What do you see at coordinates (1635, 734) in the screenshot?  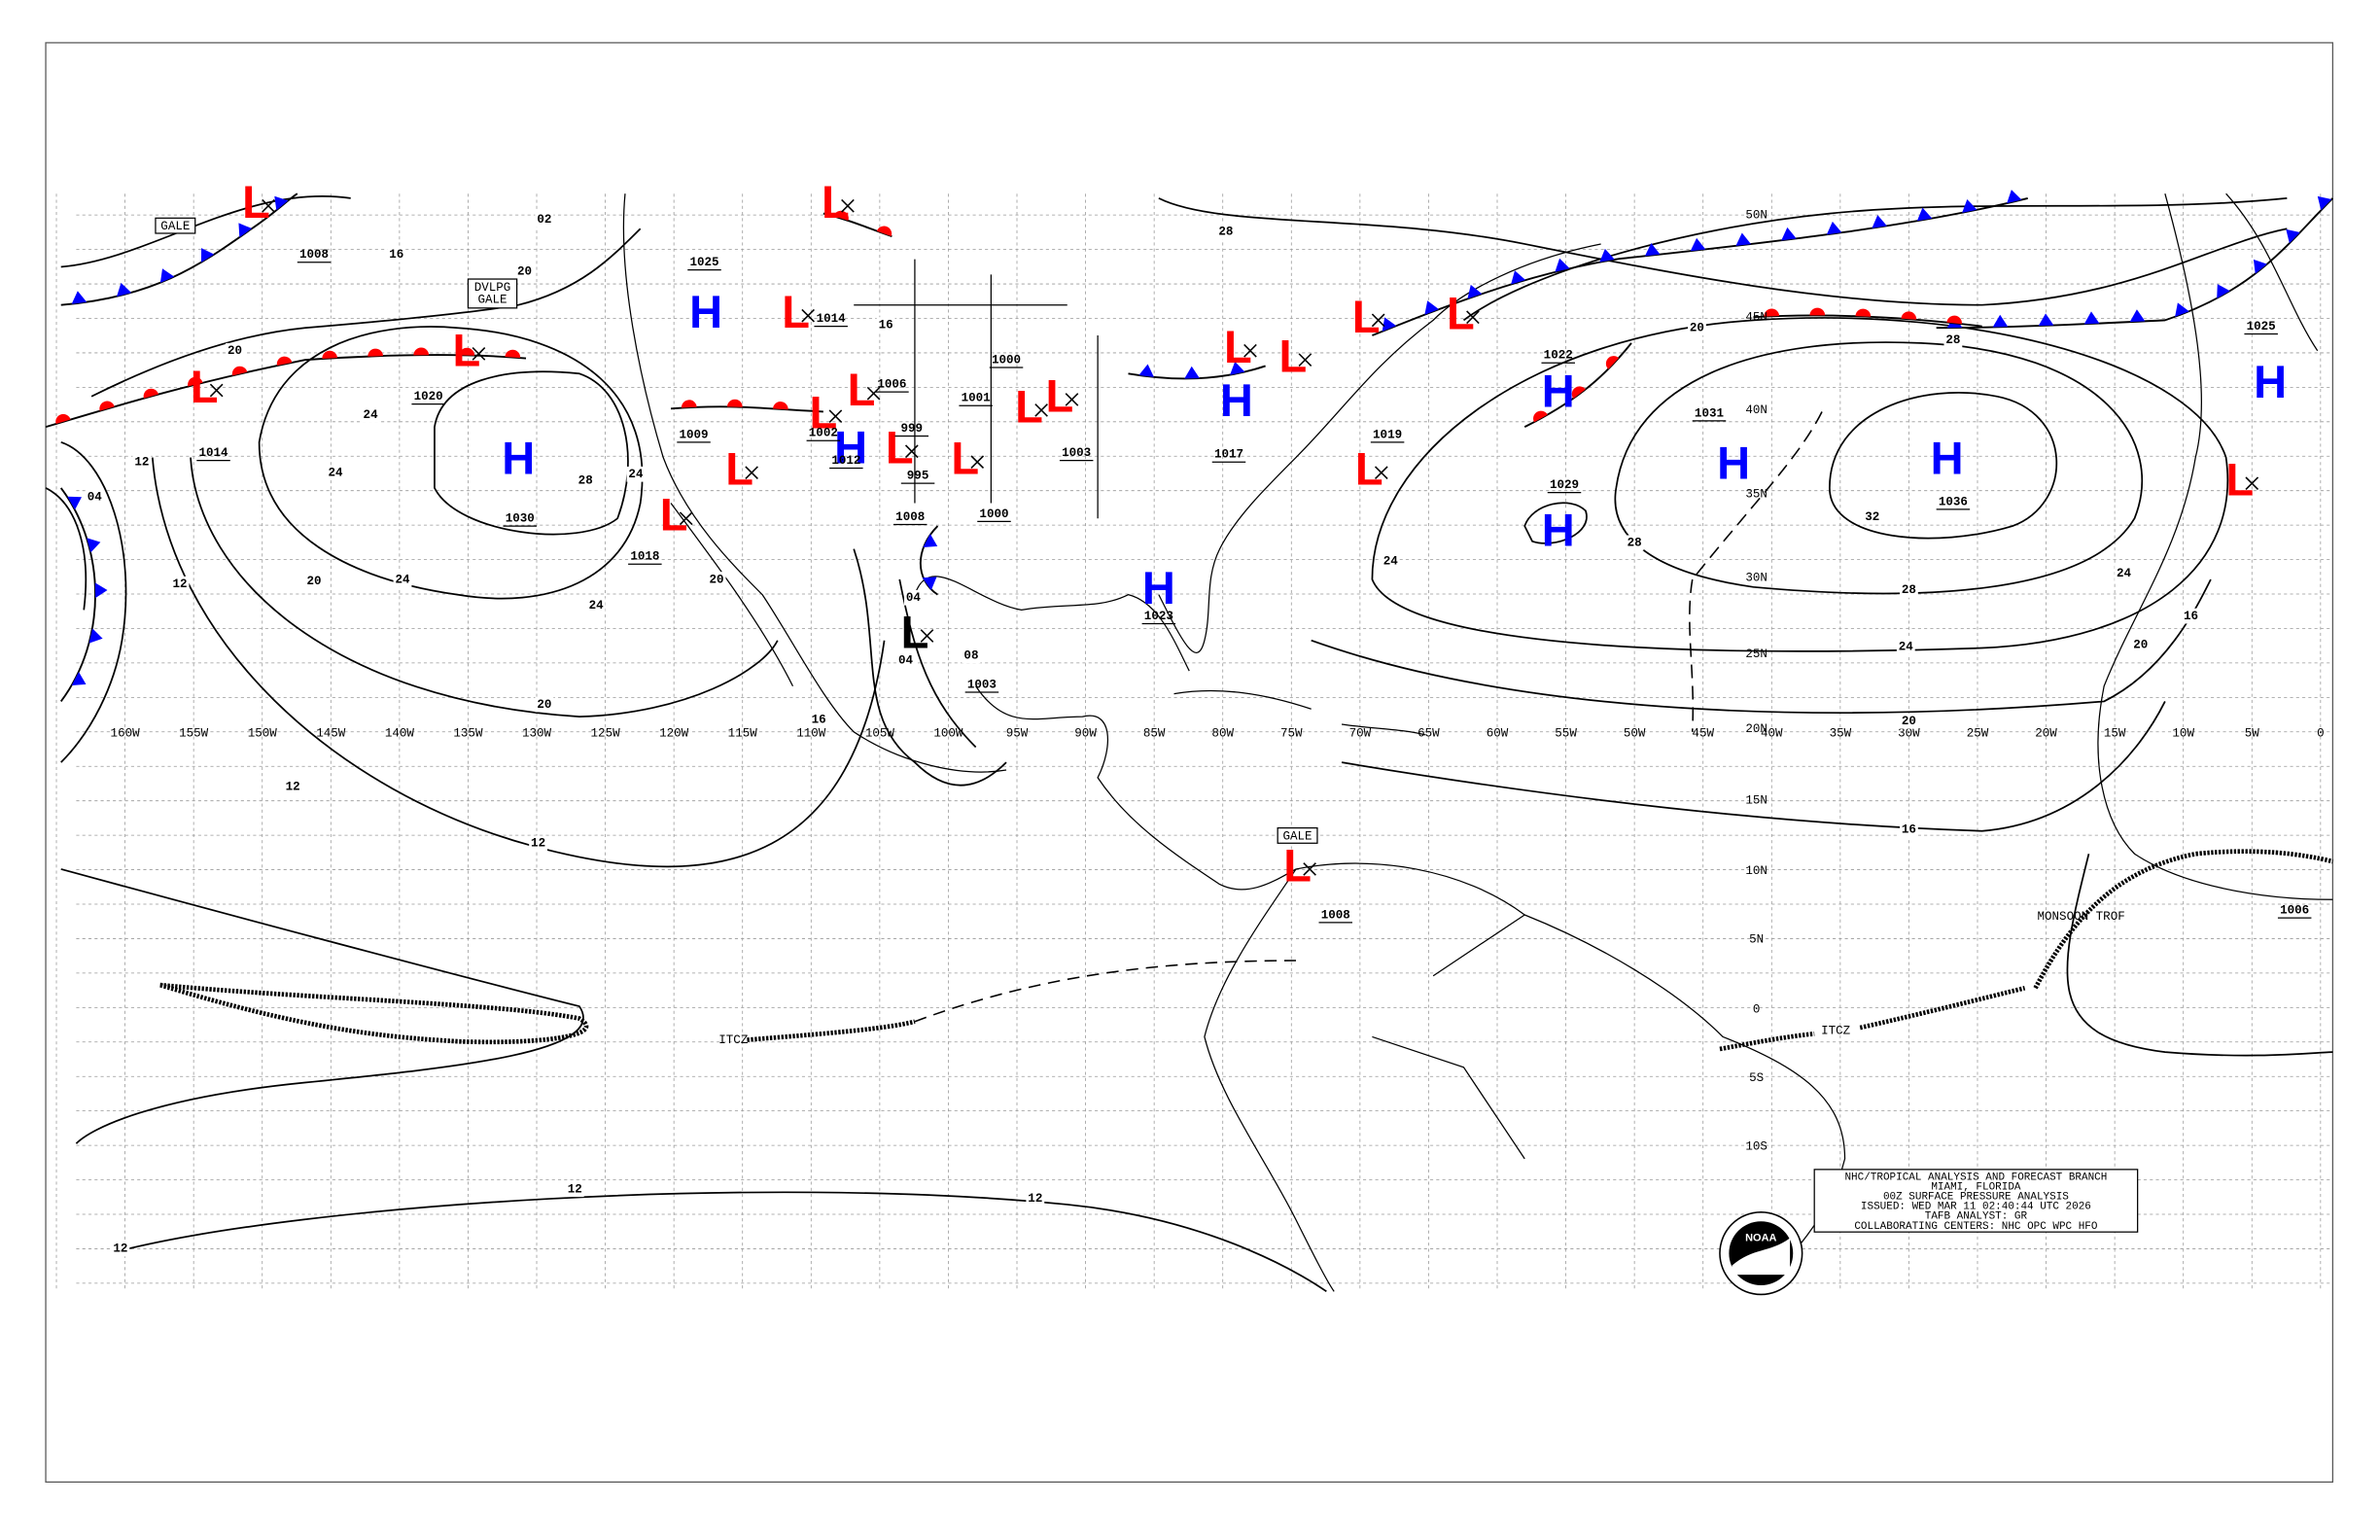 I see `longitude-label: 50W` at bounding box center [1635, 734].